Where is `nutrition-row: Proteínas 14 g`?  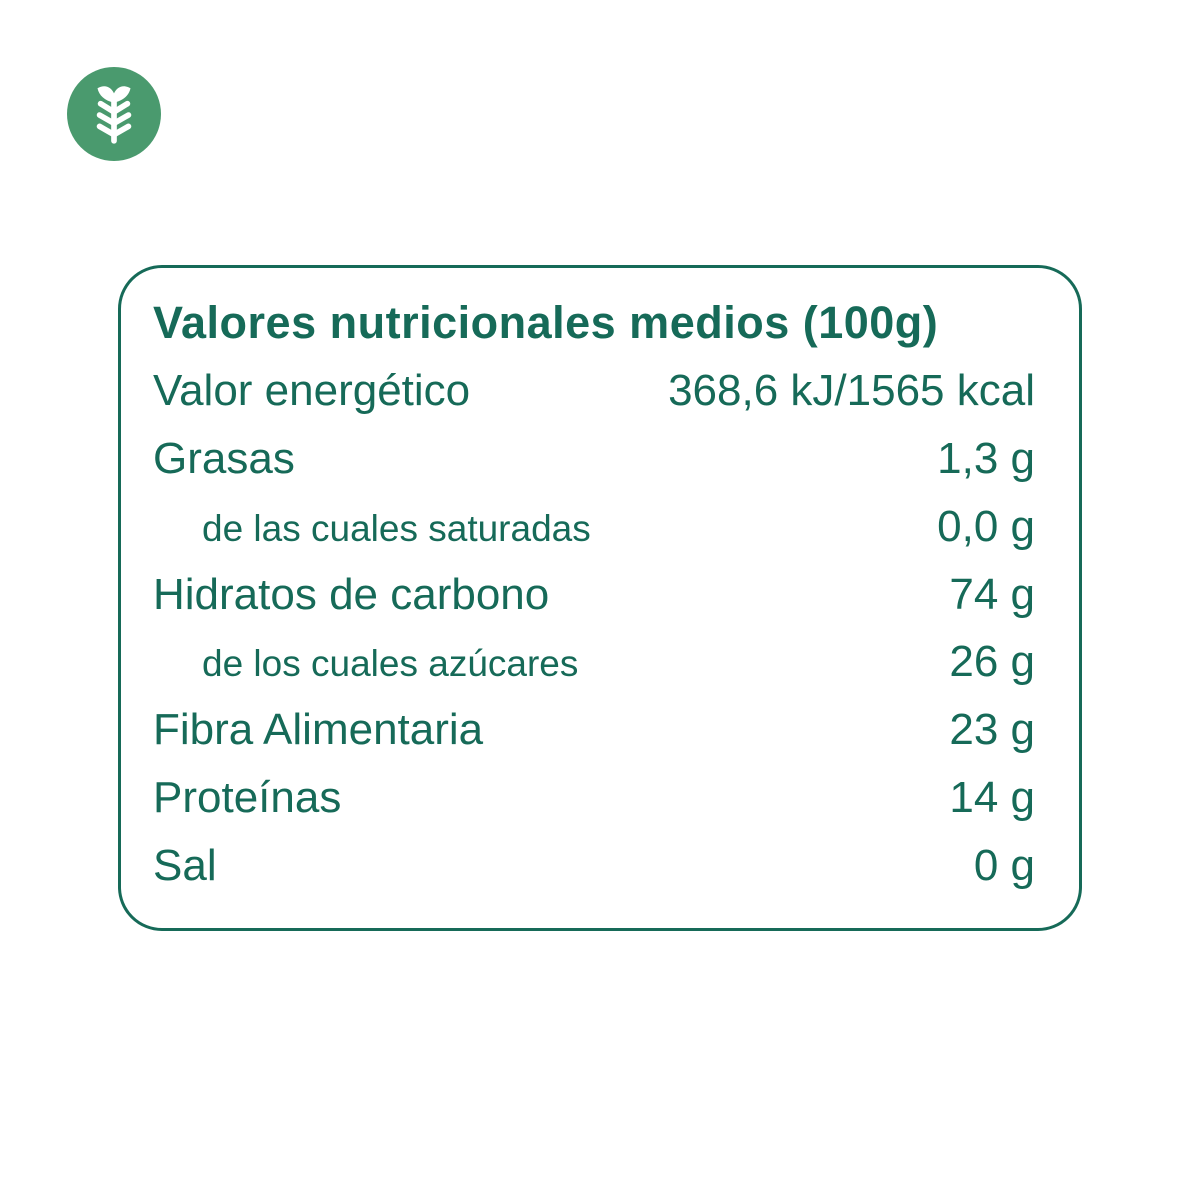
nutrition-row: Proteínas 14 g is located at coordinates (594, 798).